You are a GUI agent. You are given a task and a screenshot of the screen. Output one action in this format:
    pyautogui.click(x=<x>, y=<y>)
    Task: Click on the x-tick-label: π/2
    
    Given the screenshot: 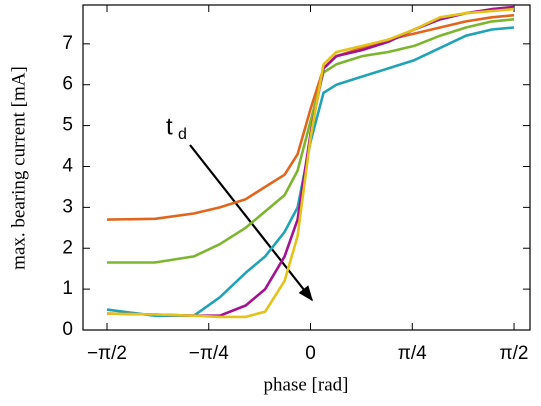 What is the action you would take?
    pyautogui.click(x=514, y=353)
    